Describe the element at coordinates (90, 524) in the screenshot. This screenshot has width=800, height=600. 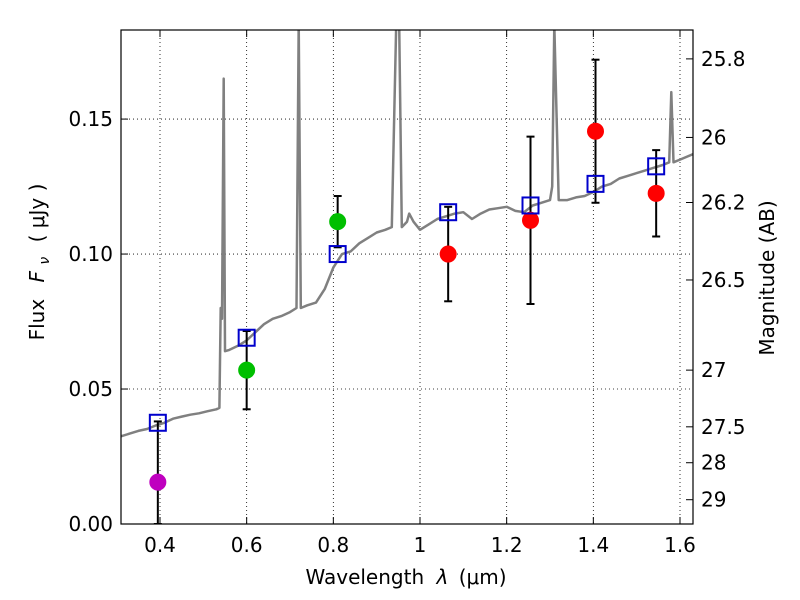
I see `y-tick-label: 0.00` at that location.